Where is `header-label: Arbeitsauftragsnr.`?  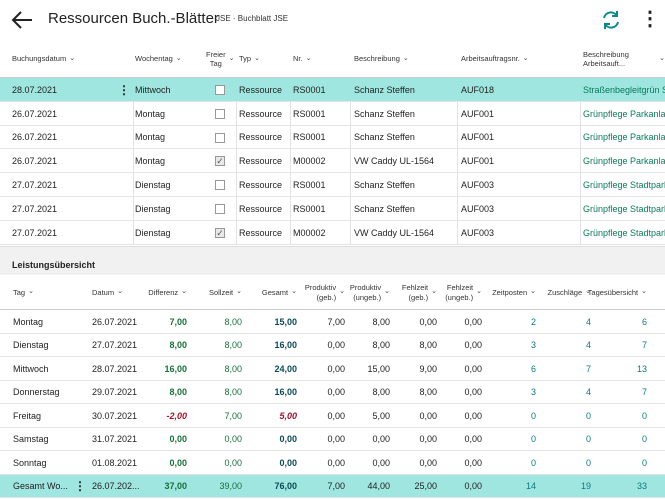
header-label: Arbeitsauftragsnr. is located at coordinates (490, 59).